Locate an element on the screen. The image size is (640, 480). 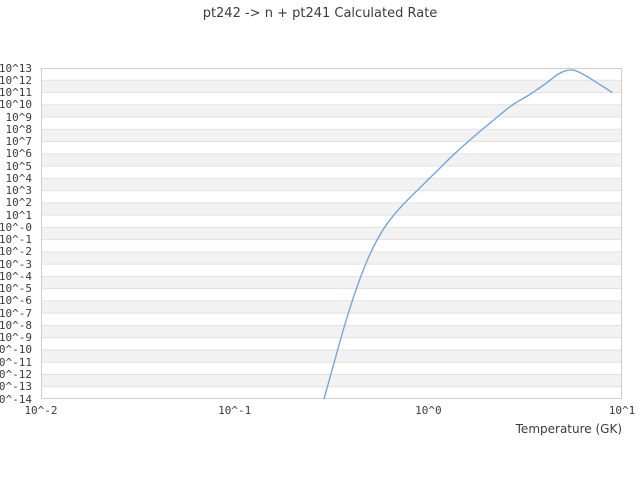
x-tick-label: 10^-2 is located at coordinates (41, 410).